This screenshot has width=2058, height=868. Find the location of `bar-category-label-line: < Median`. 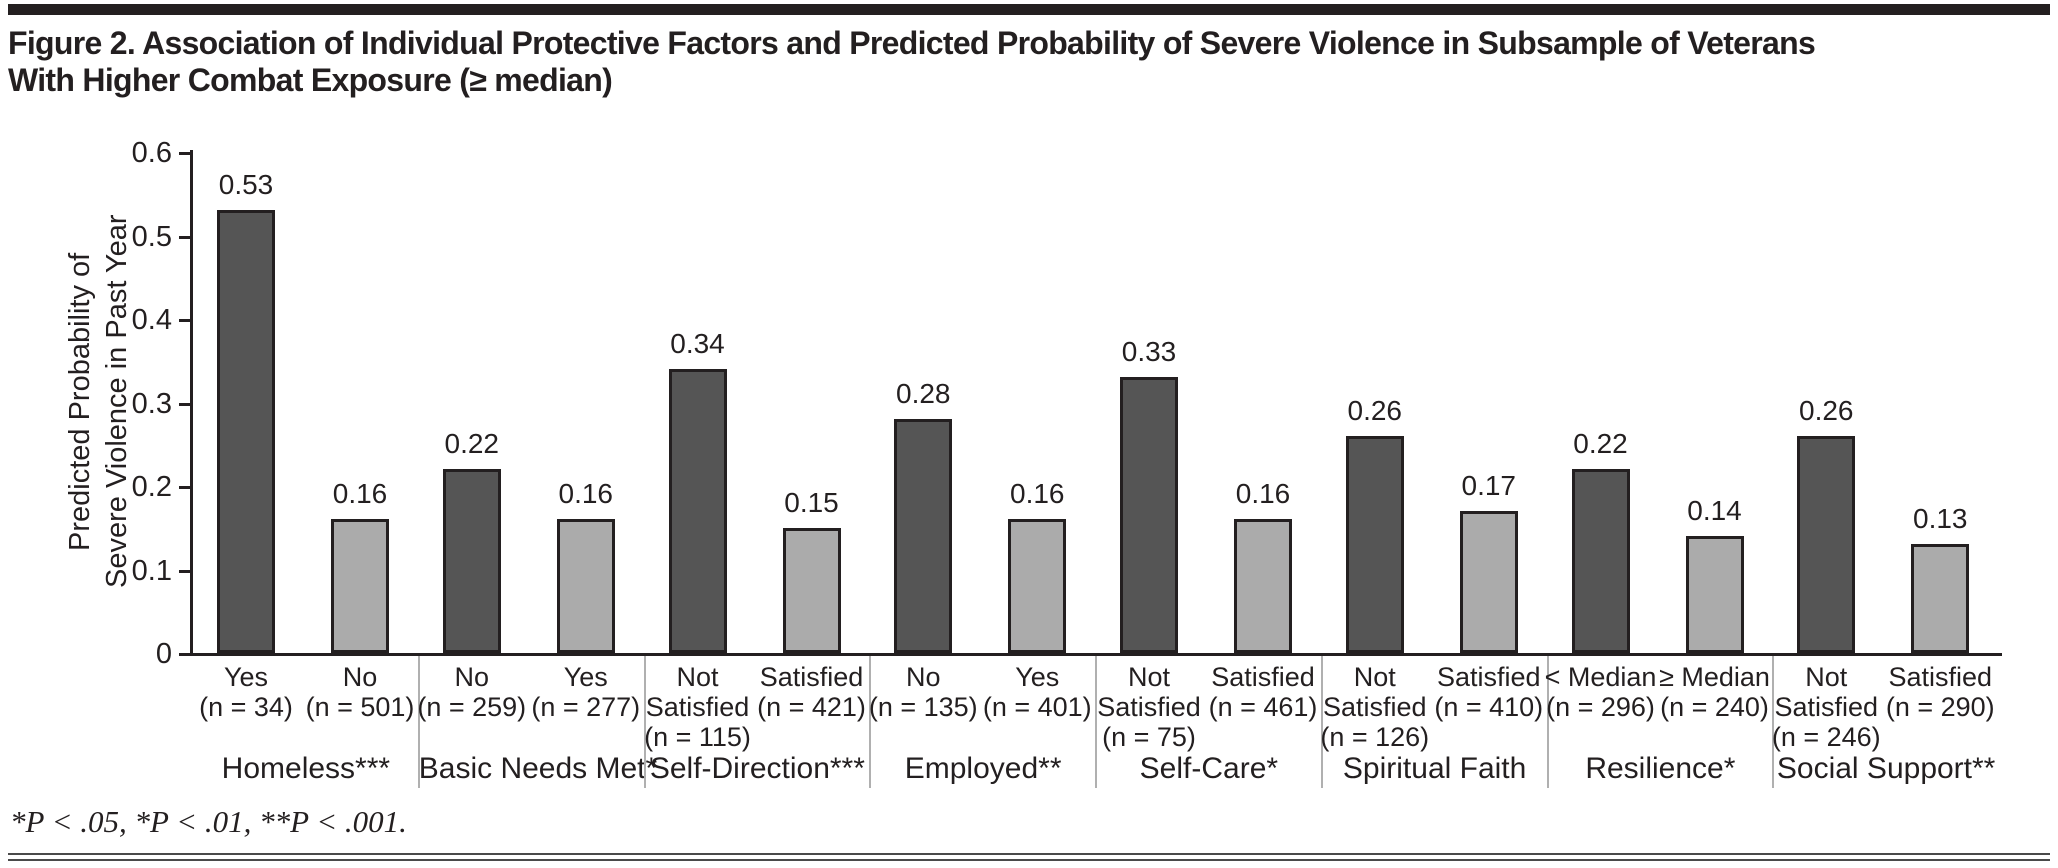

bar-category-label-line: < Median is located at coordinates (1600, 677).